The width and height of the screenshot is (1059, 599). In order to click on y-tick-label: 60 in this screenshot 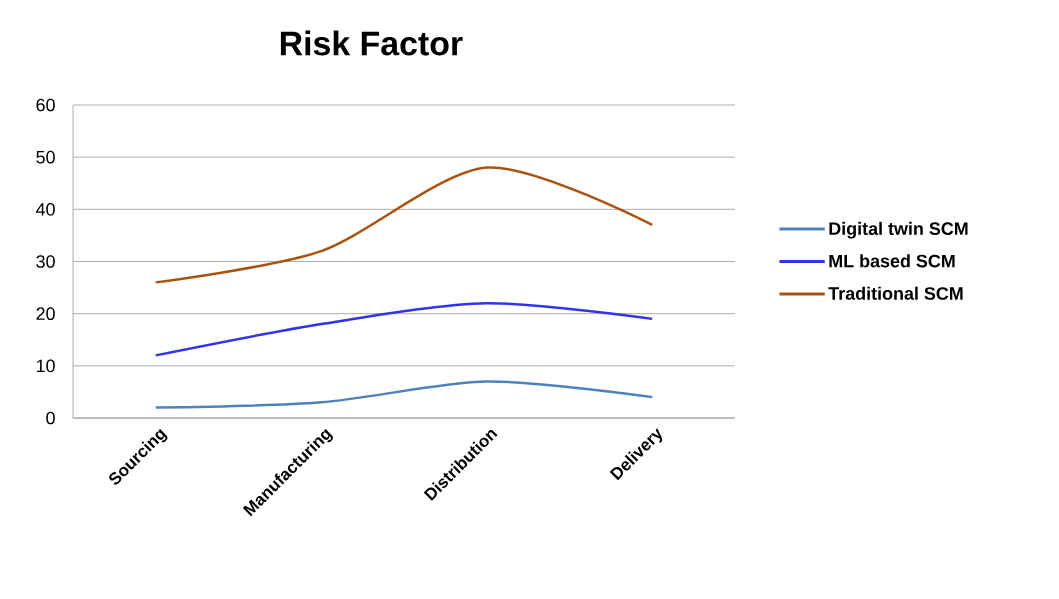, I will do `click(45, 105)`.